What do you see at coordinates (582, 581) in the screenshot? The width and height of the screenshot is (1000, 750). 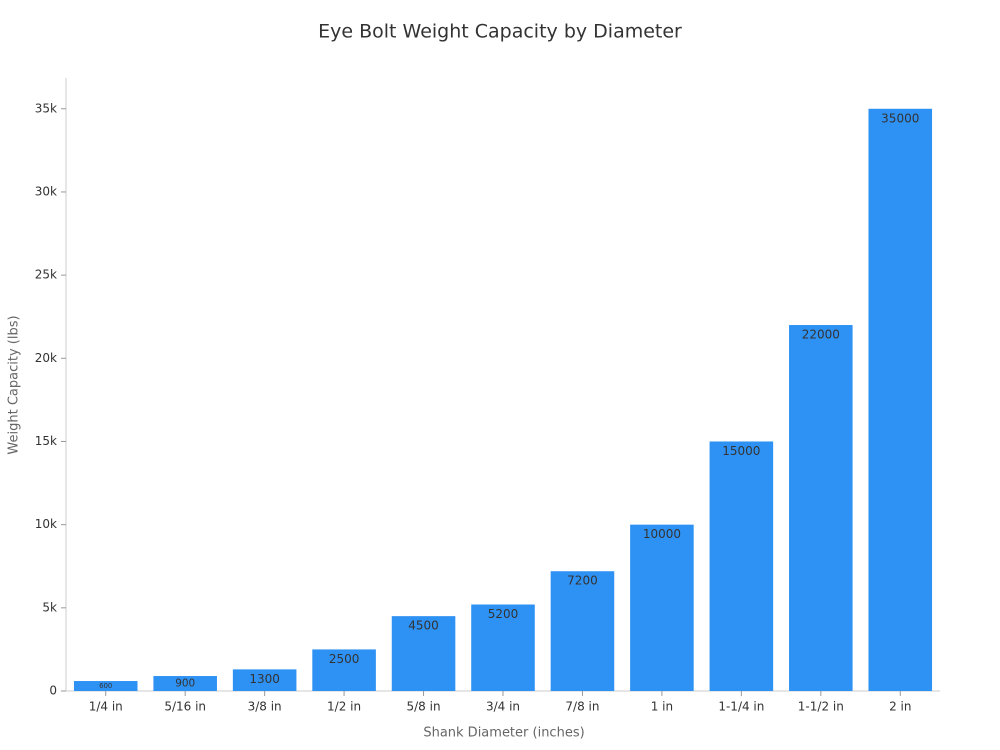 I see `data-label: 7200` at bounding box center [582, 581].